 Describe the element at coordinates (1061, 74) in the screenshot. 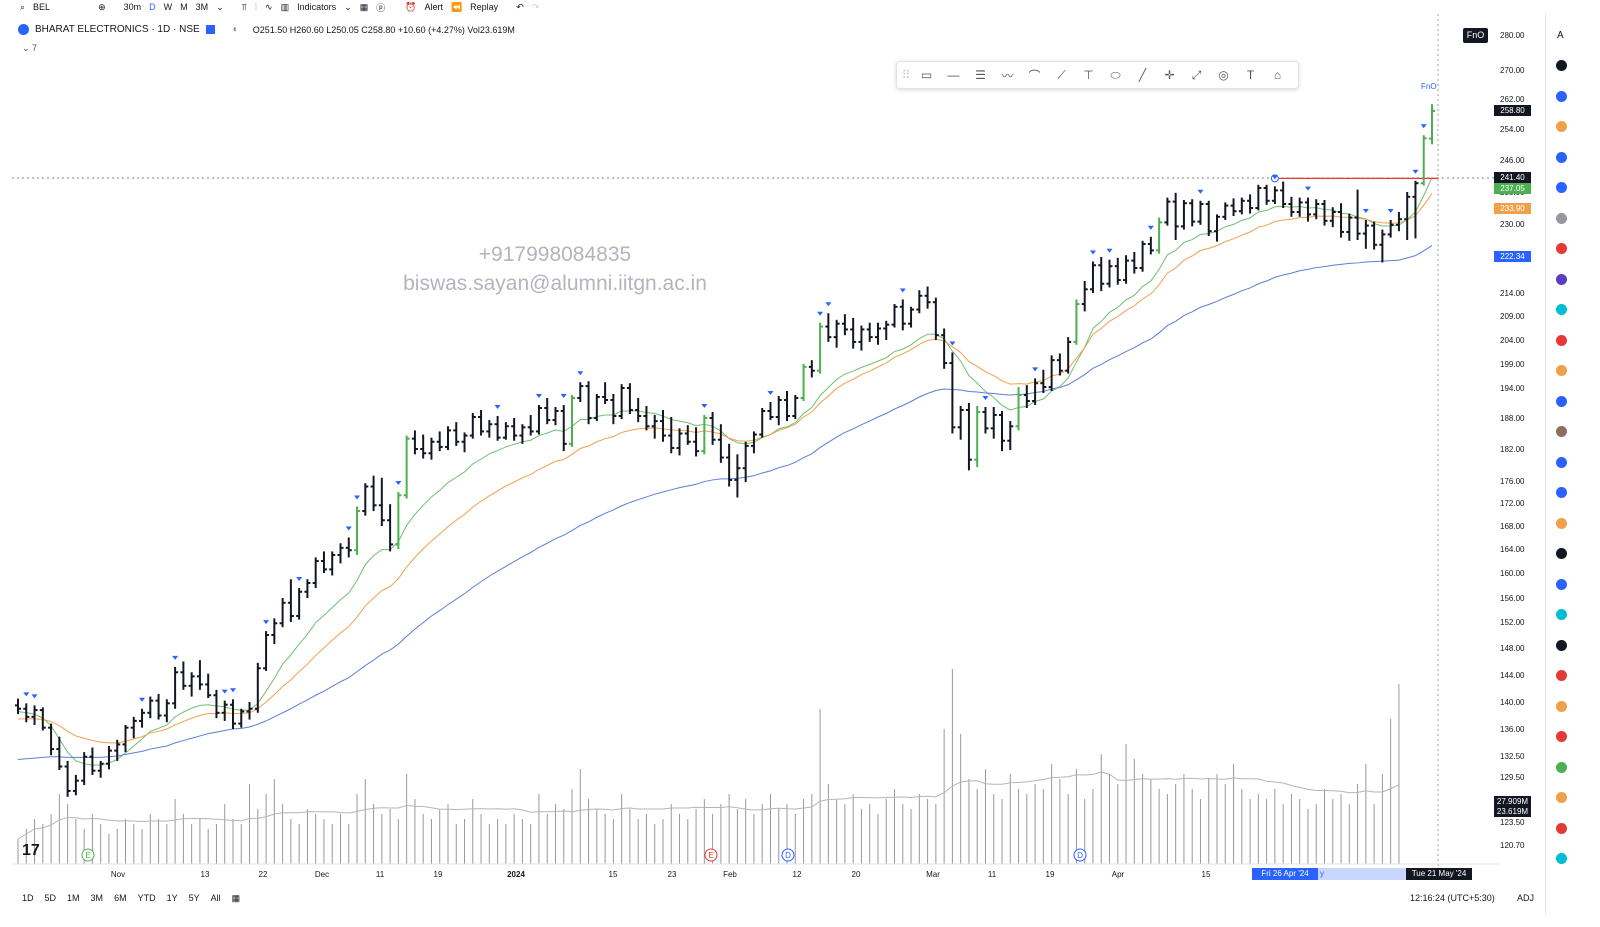

I see `pitchfork-icon: ⟋` at that location.